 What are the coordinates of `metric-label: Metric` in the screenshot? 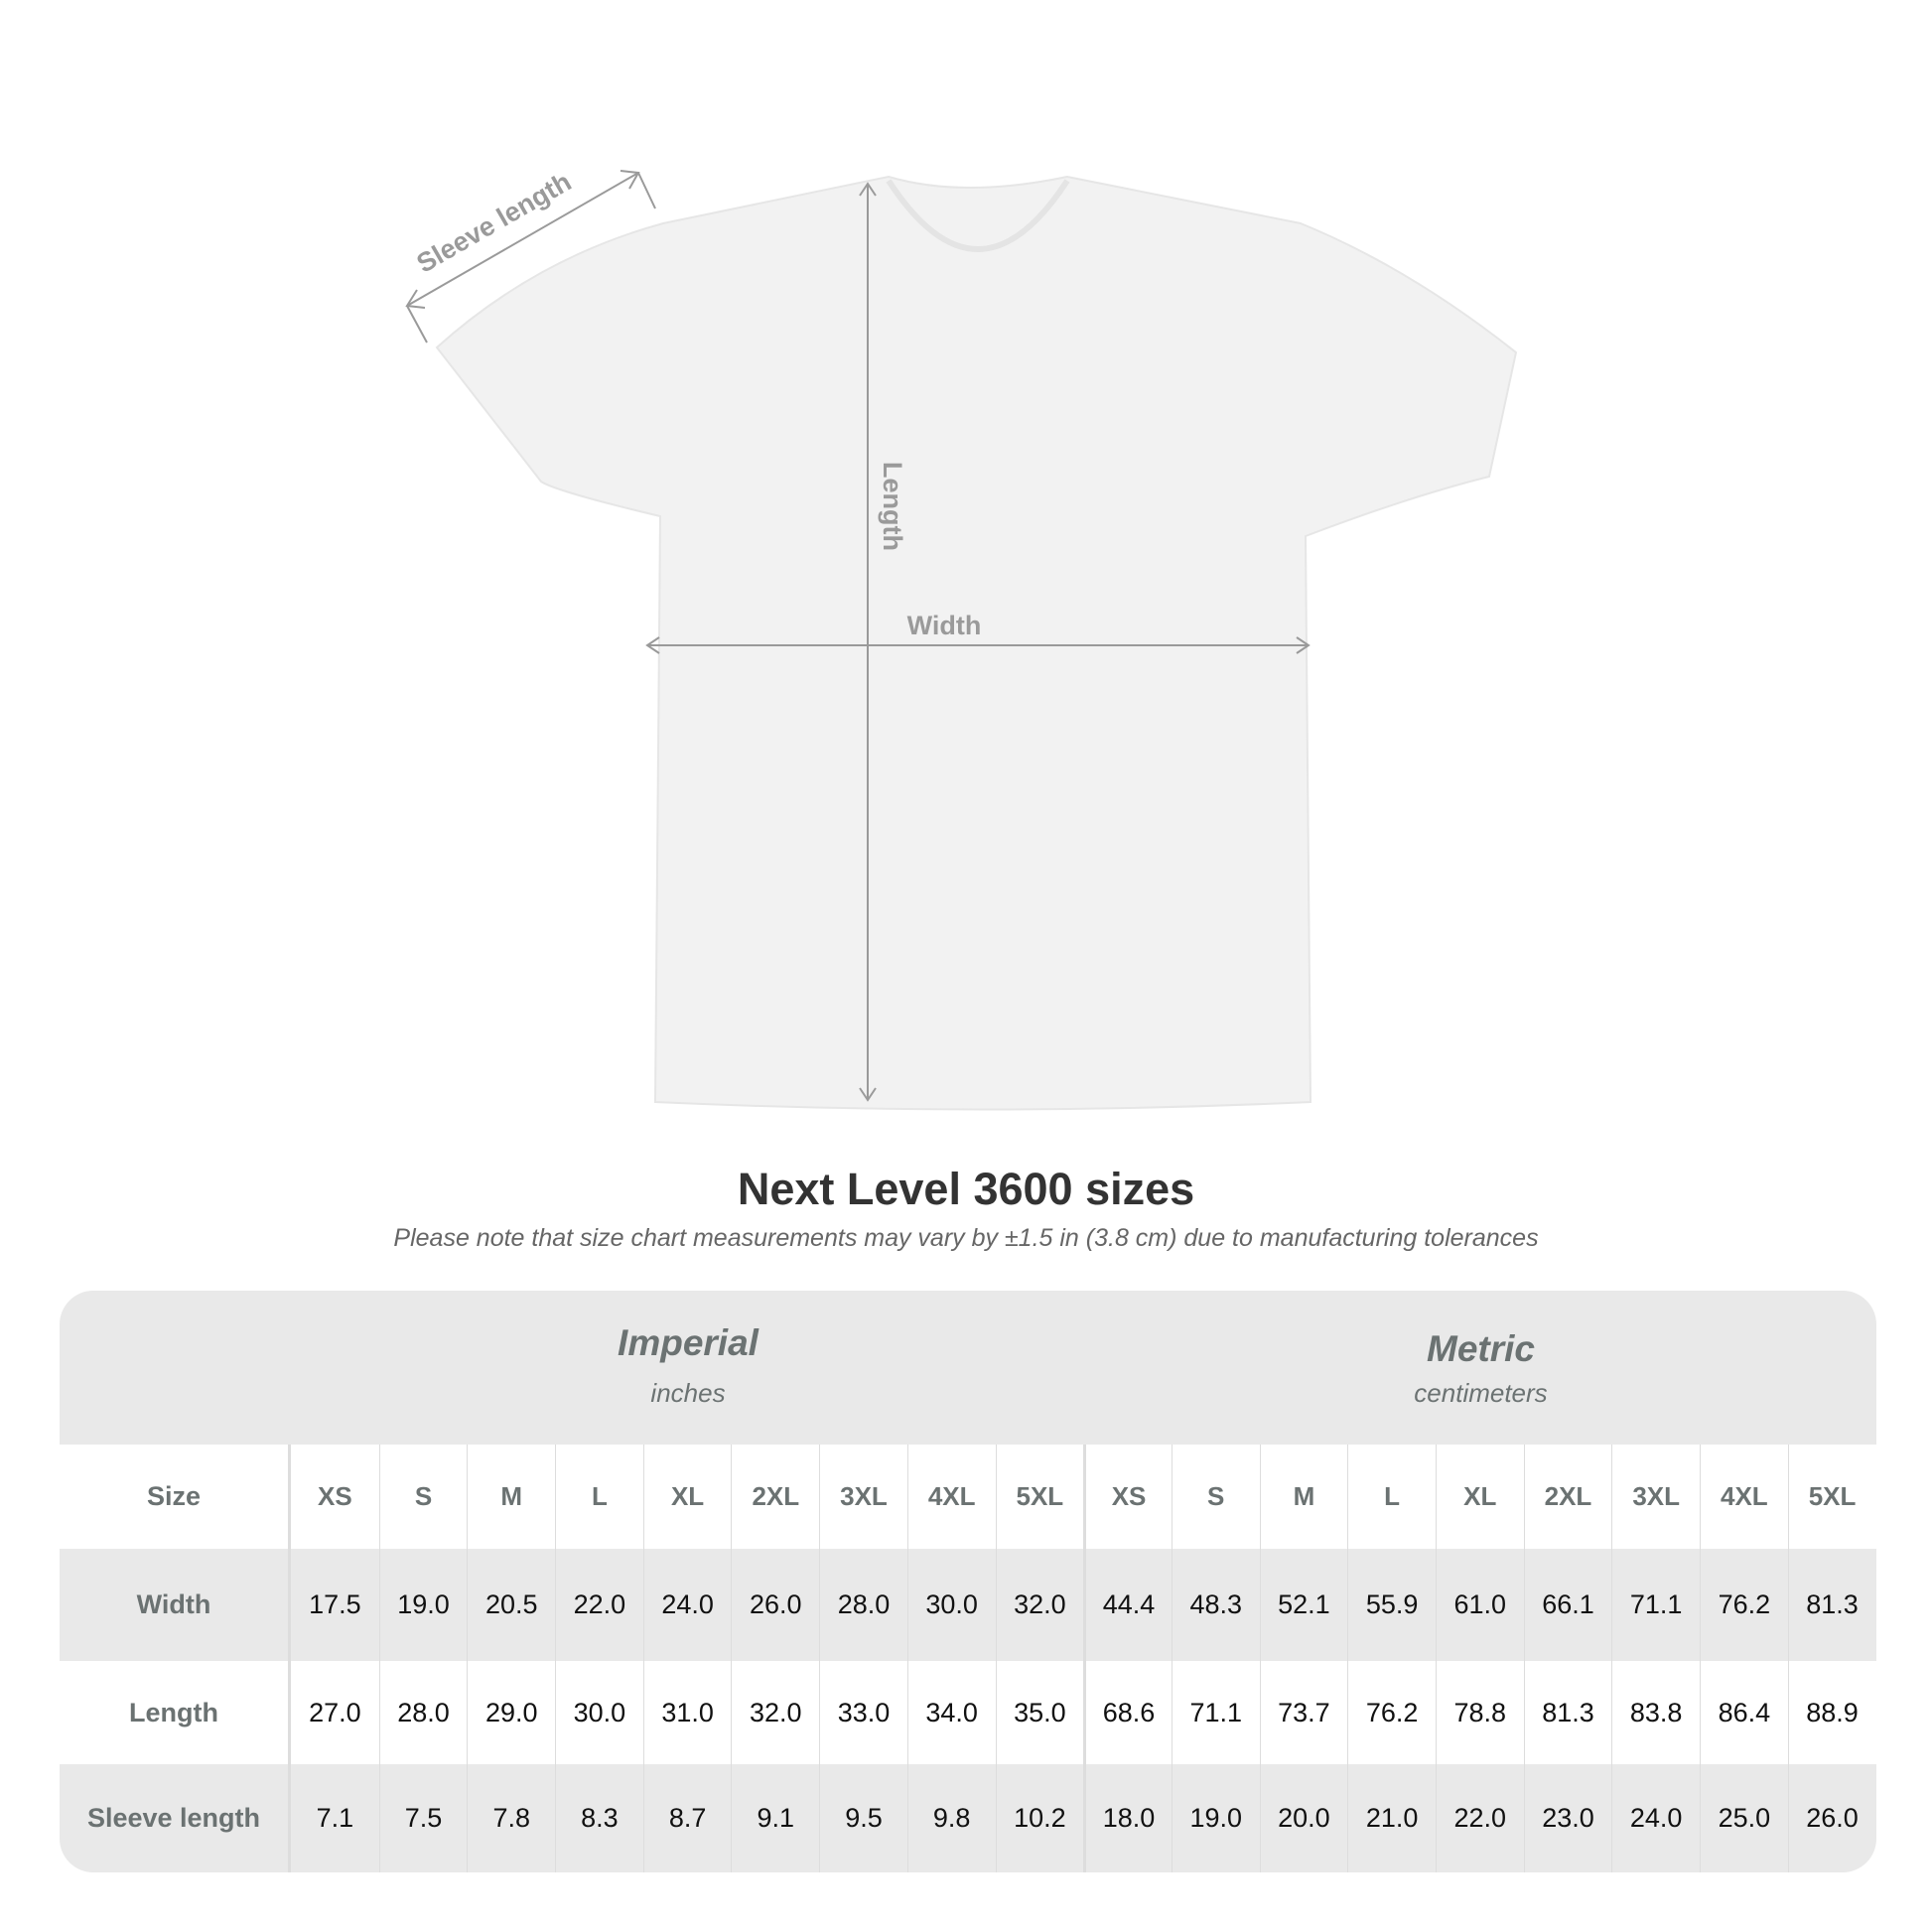 It's located at (1481, 1348).